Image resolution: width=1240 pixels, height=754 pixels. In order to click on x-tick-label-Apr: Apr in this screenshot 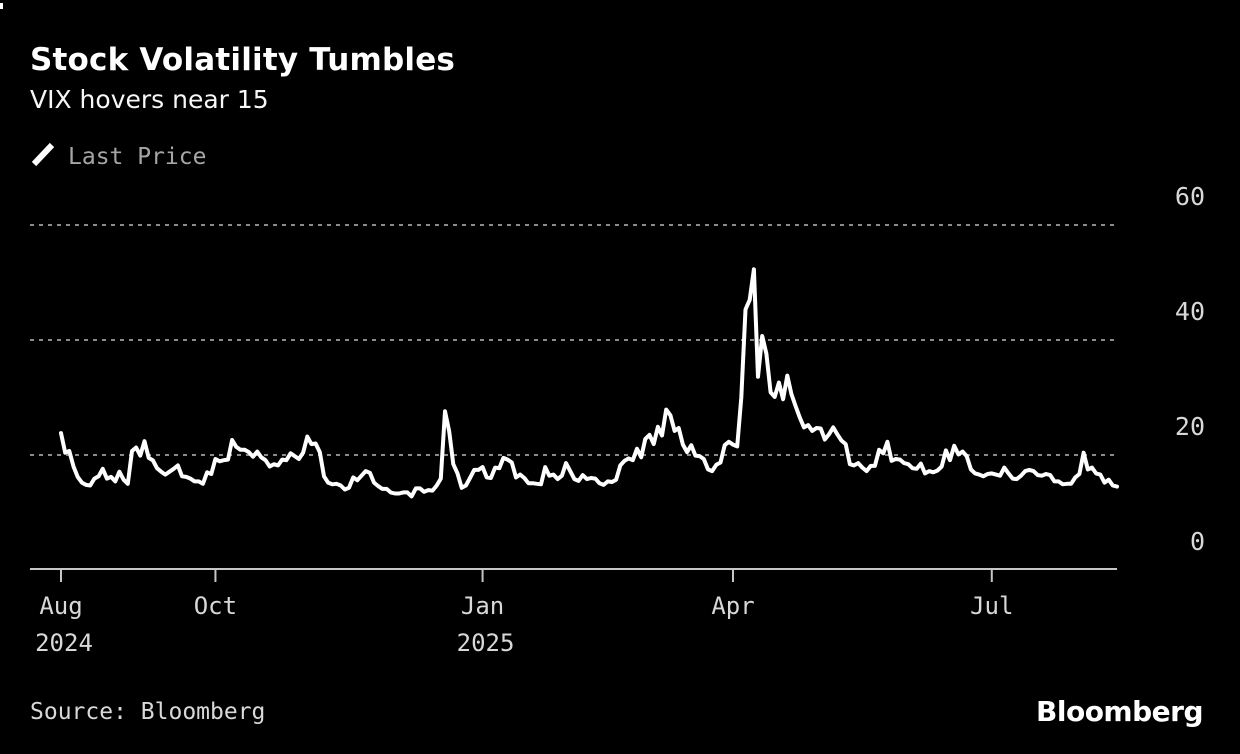, I will do `click(733, 606)`.